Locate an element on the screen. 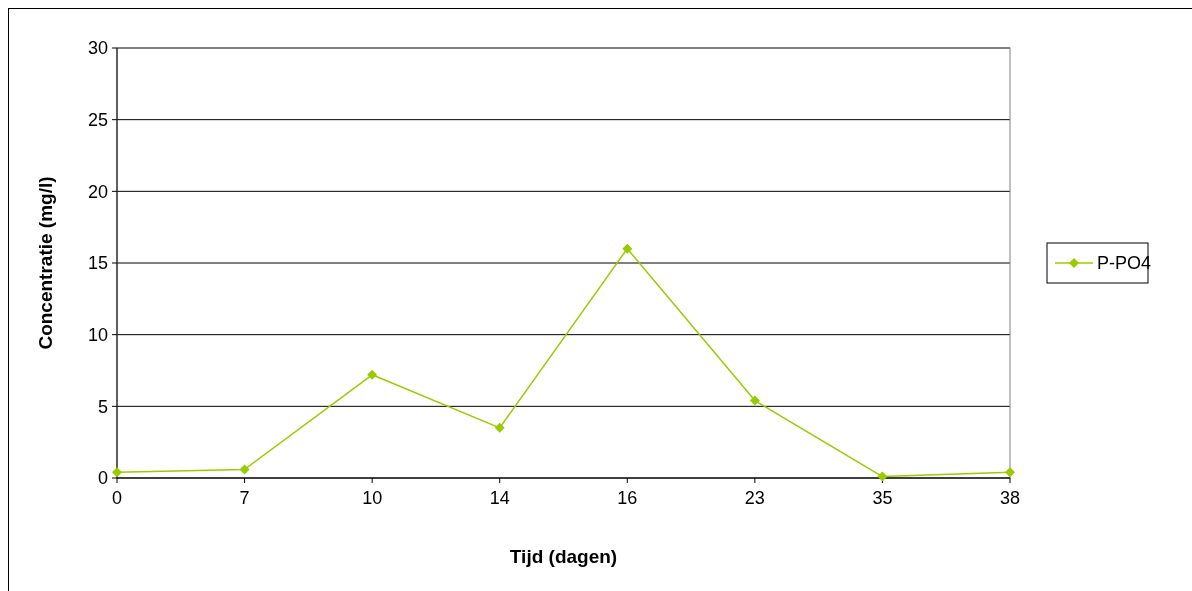 The image size is (1192, 591). legend-label: P-PO4 is located at coordinates (1124, 263).